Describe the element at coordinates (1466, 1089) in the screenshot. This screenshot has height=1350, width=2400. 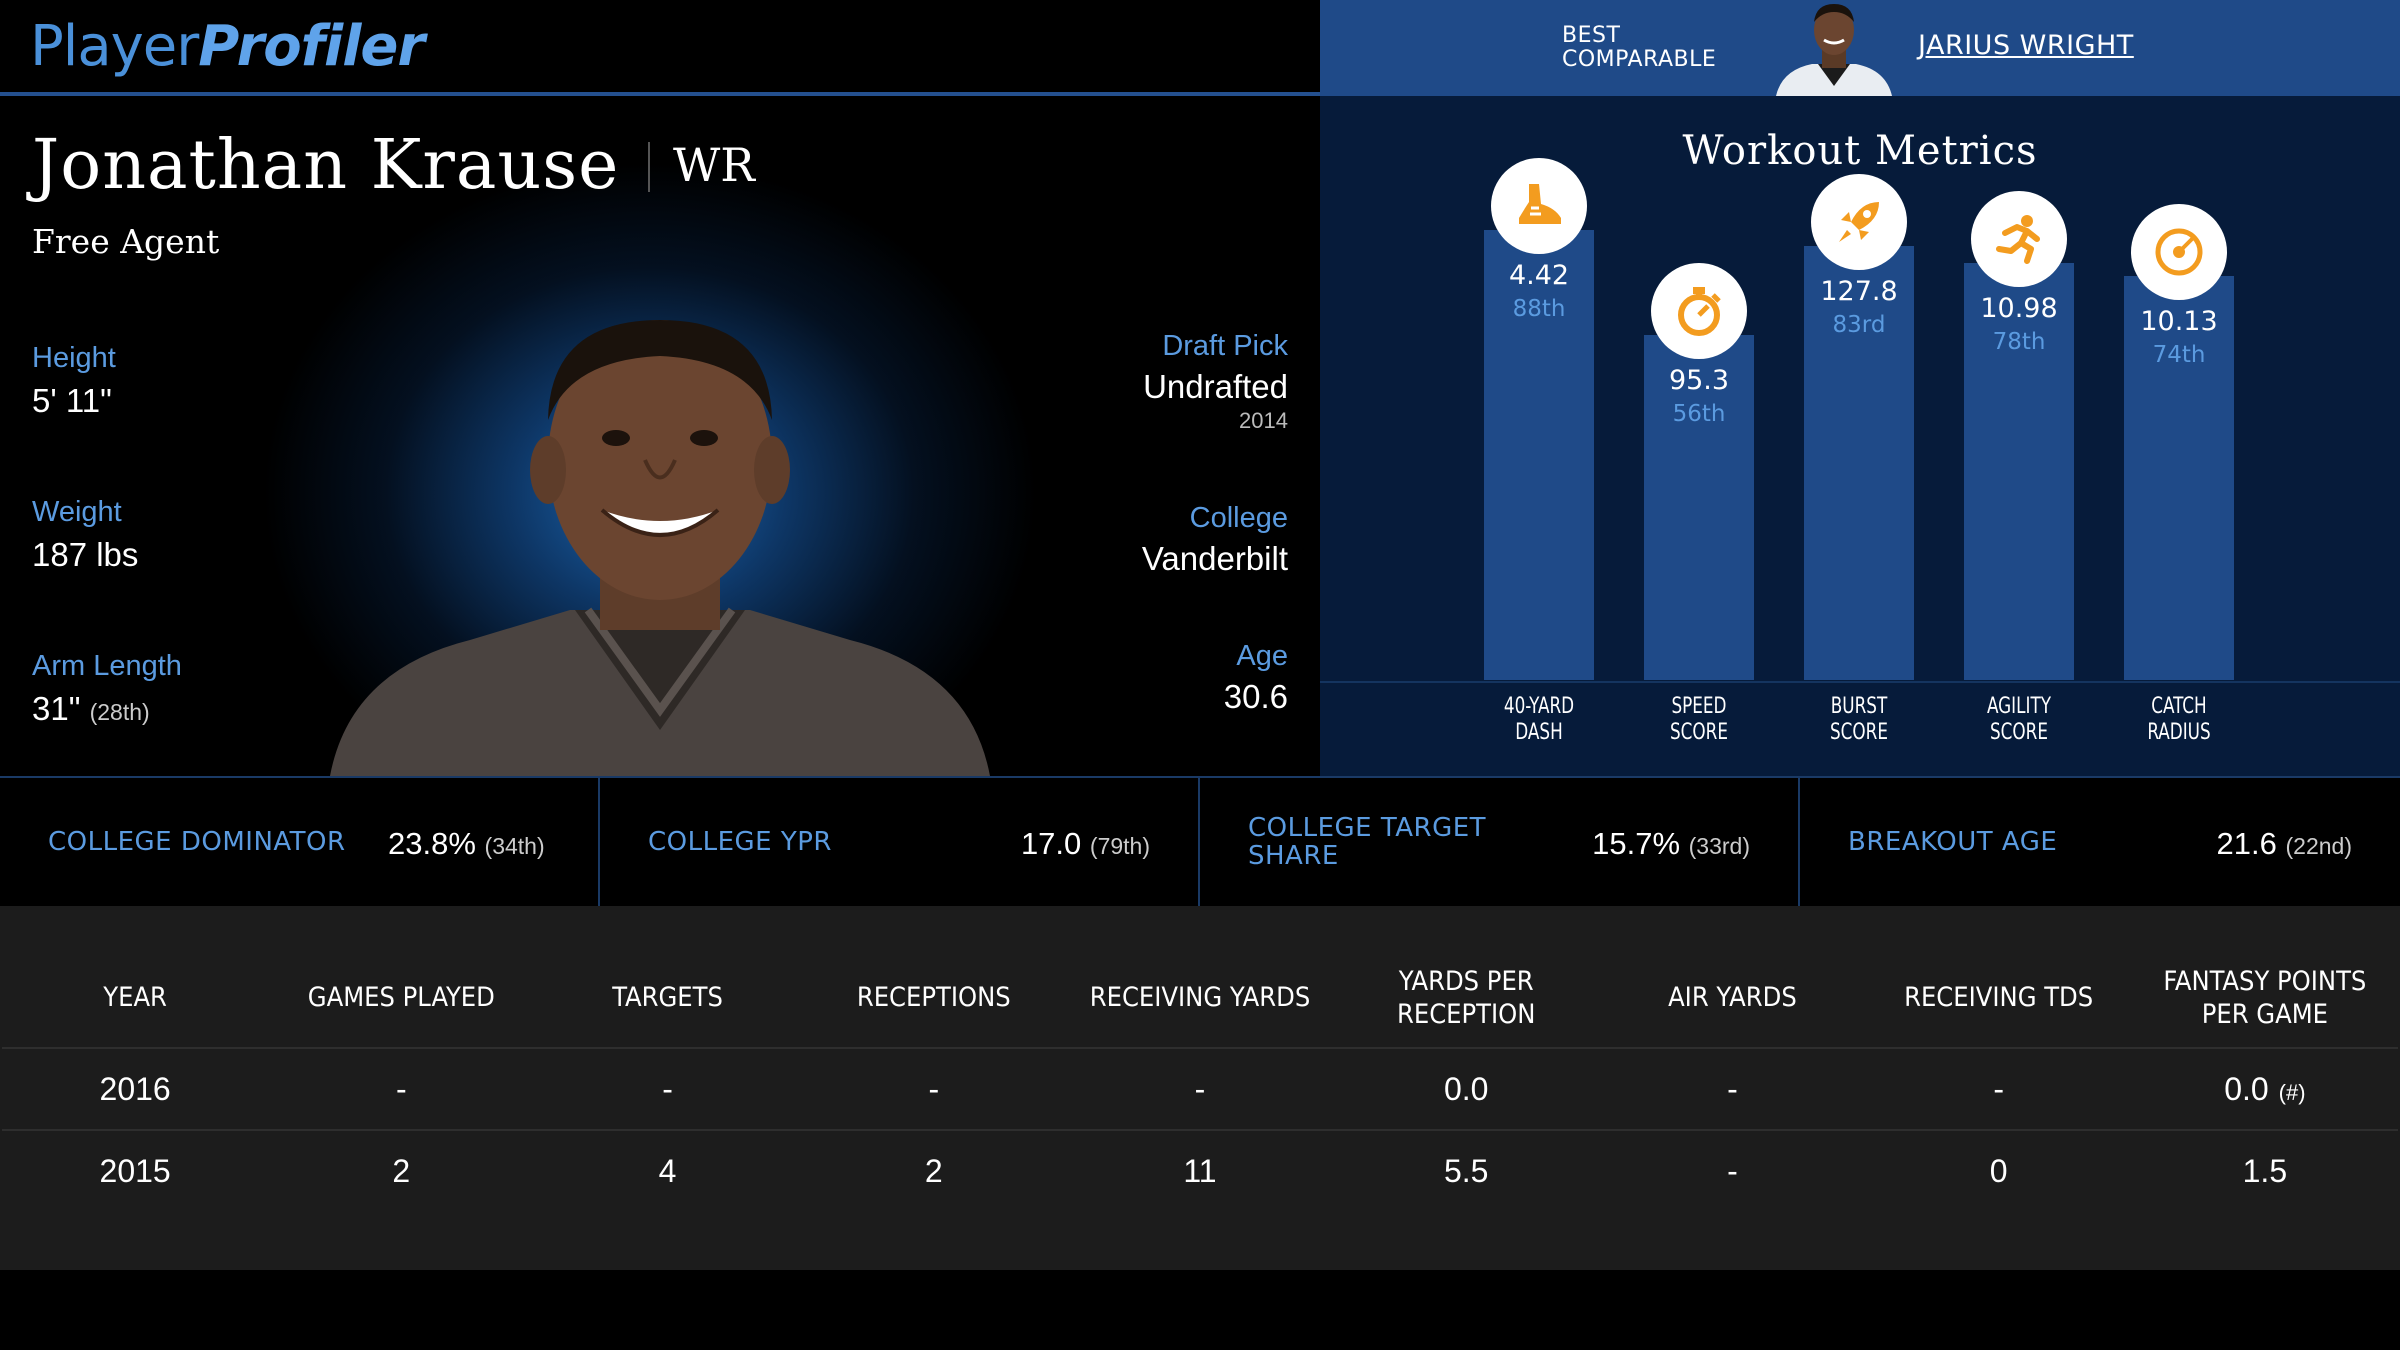
I see `table-cell: 0.0` at that location.